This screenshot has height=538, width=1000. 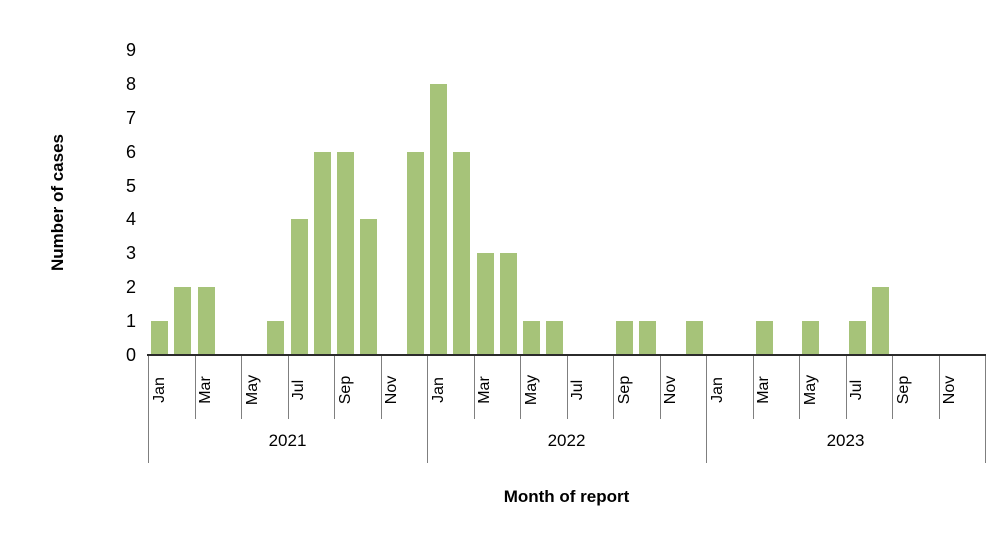 What do you see at coordinates (566, 496) in the screenshot?
I see `x-axis-title: Month of report` at bounding box center [566, 496].